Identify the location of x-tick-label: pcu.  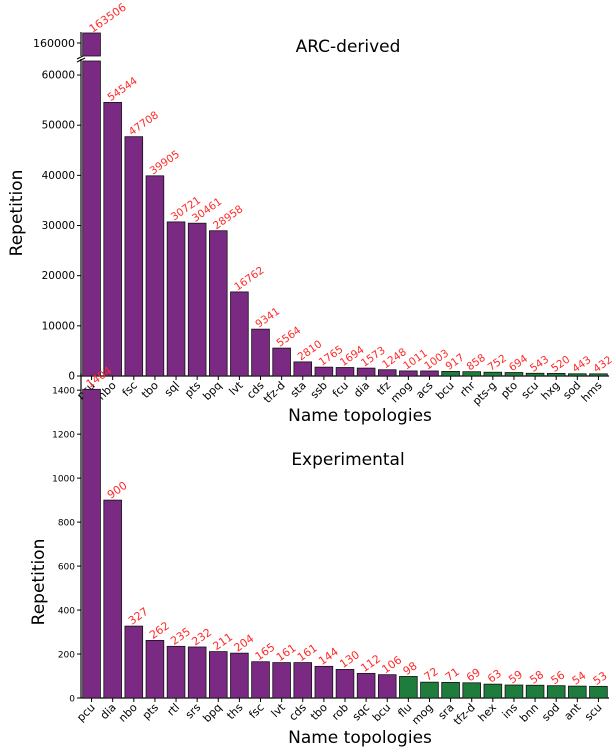
(85, 712).